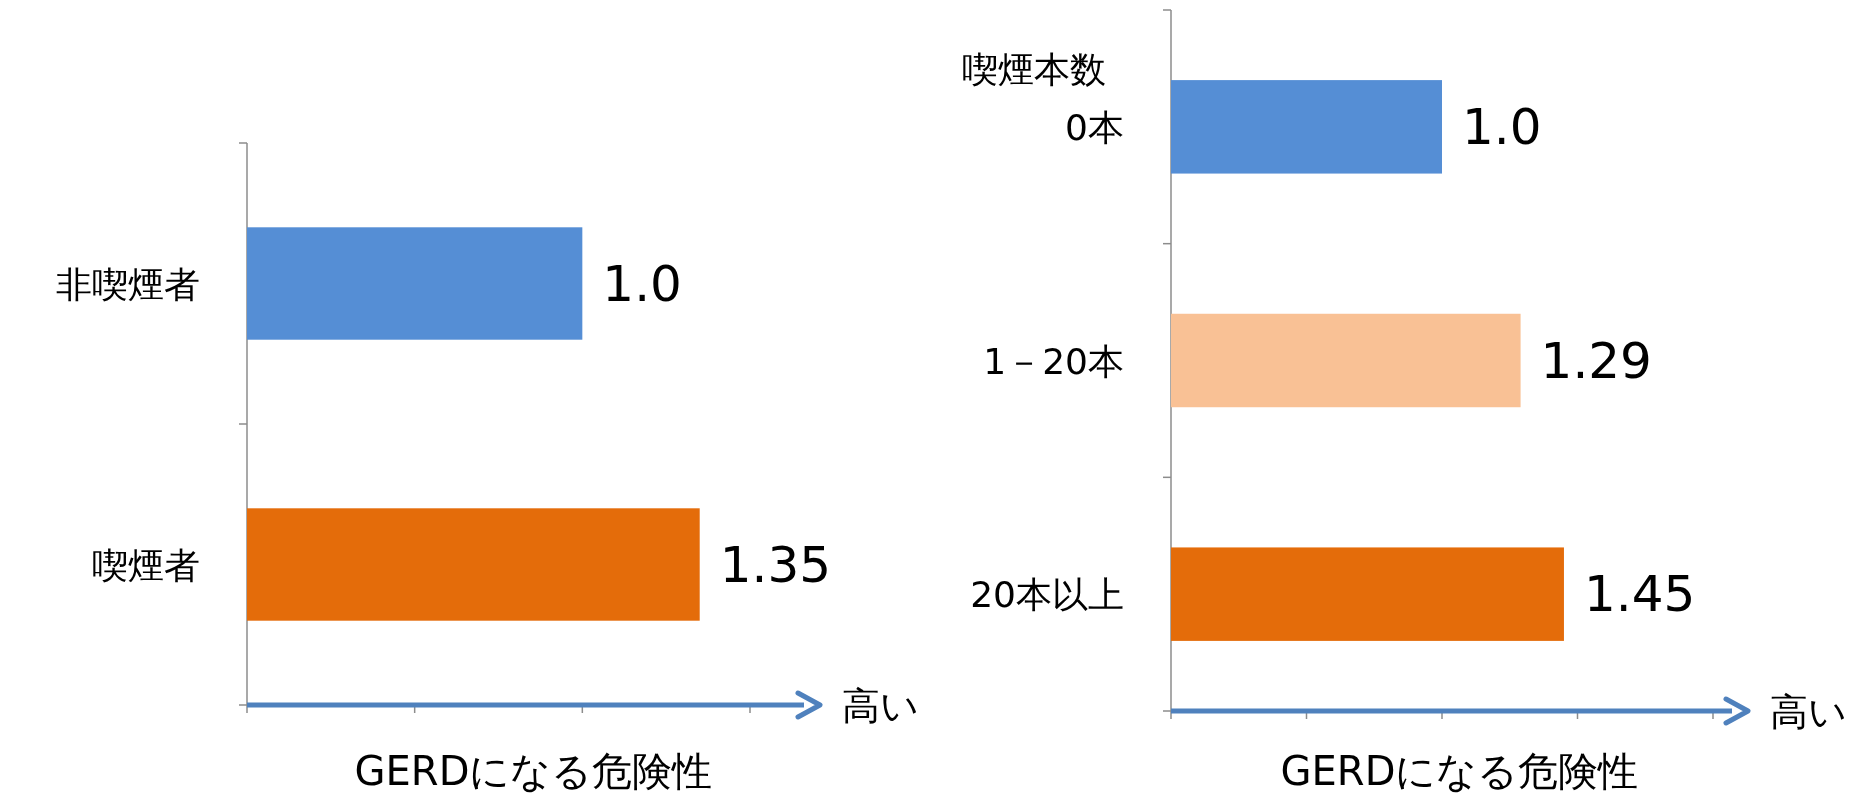 The image size is (1864, 804). Describe the element at coordinates (1047, 595) in the screenshot. I see `y-tick-label: 20本以上` at that location.